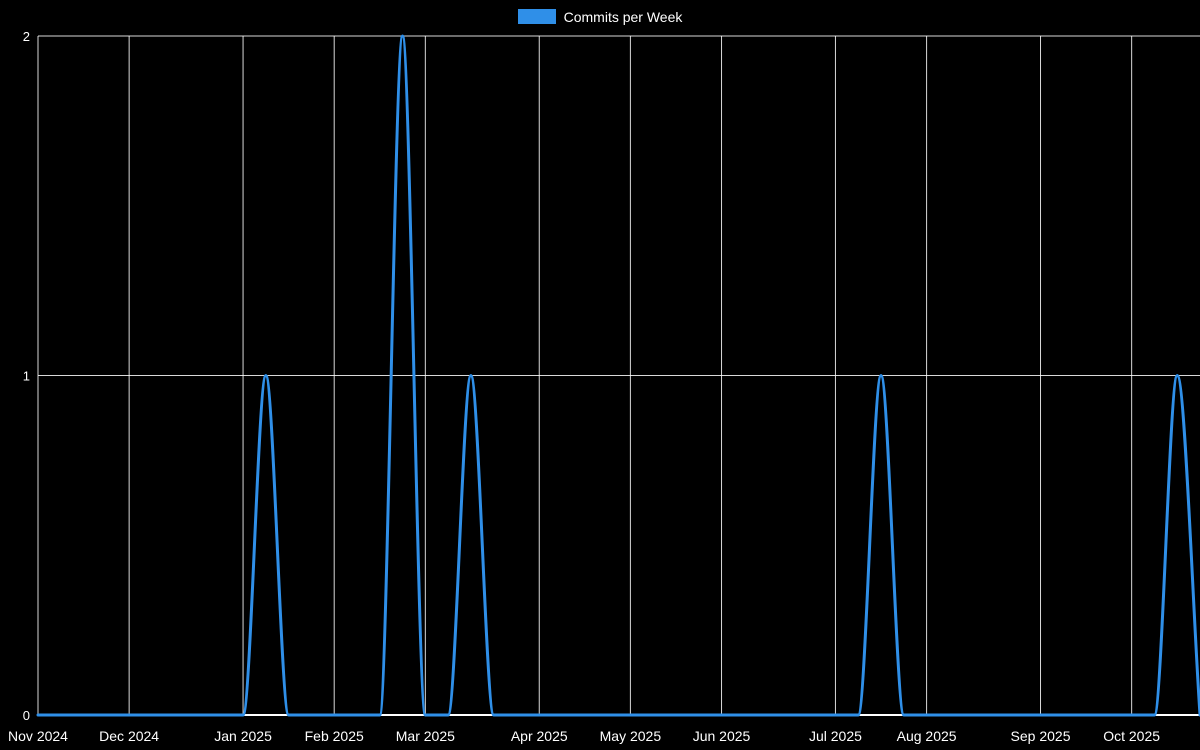  Describe the element at coordinates (631, 736) in the screenshot. I see `x-tick-label: May 2025` at that location.